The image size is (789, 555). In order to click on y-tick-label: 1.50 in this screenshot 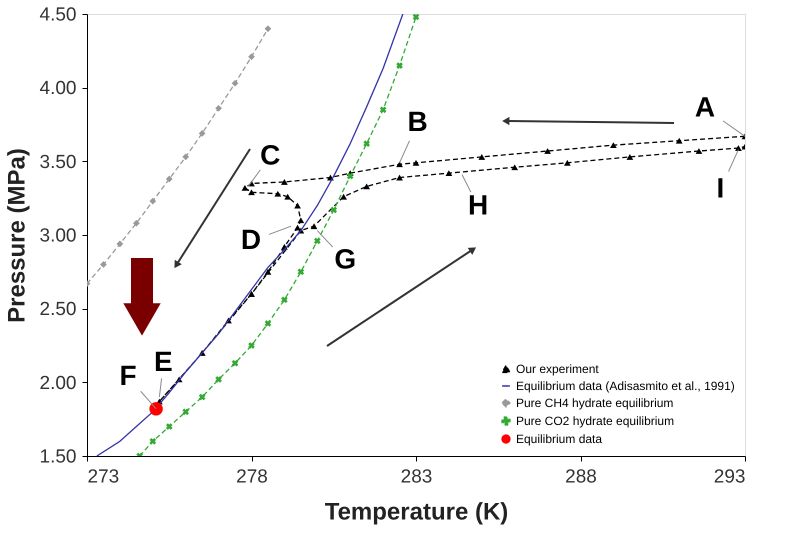, I will do `click(58, 457)`.